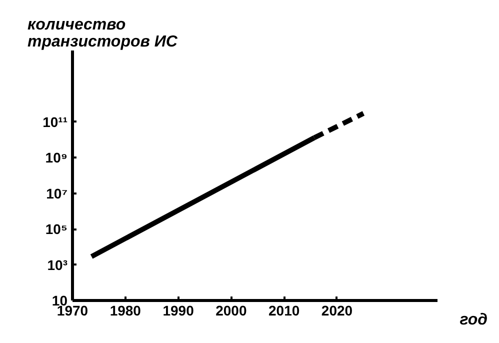  Describe the element at coordinates (126, 310) in the screenshot. I see `x-tick-label: 1980` at that location.